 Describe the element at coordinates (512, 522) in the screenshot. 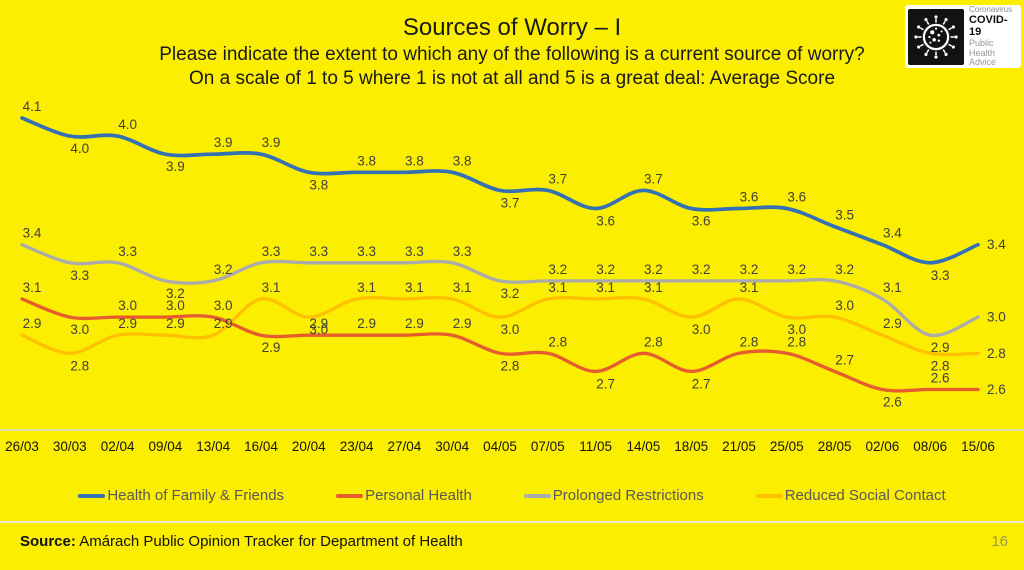

I see `footer-divider` at that location.